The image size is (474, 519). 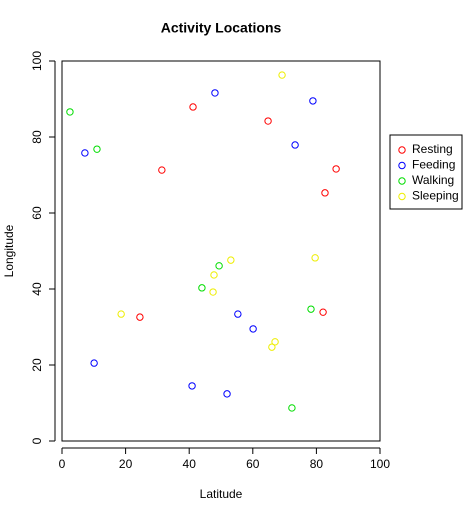 I want to click on y-tick-label: 100, so click(x=37, y=61).